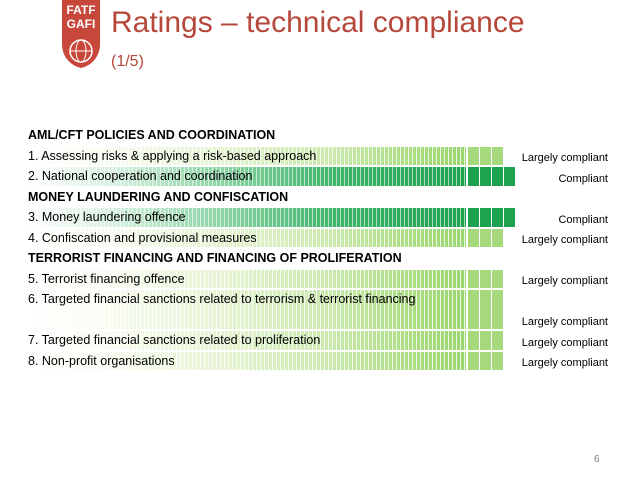  Describe the element at coordinates (81, 24) in the screenshot. I see `logo-text-gafi: GAFI` at that location.